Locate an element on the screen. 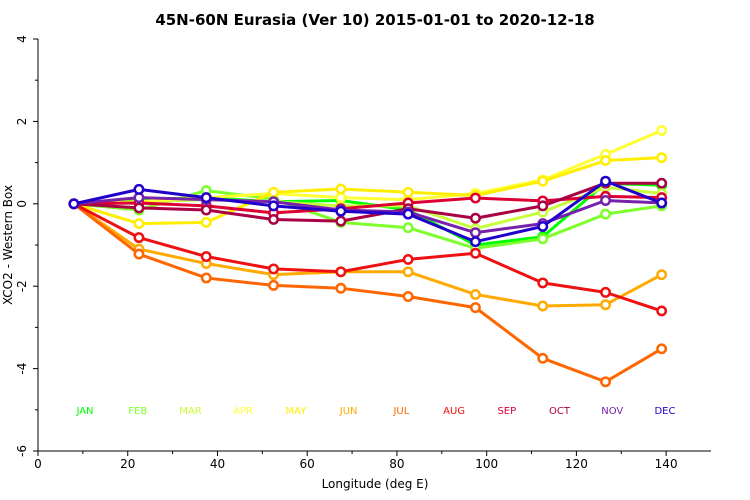 This screenshot has height=500, width=750. legend-label-sep: SEP is located at coordinates (506, 411).